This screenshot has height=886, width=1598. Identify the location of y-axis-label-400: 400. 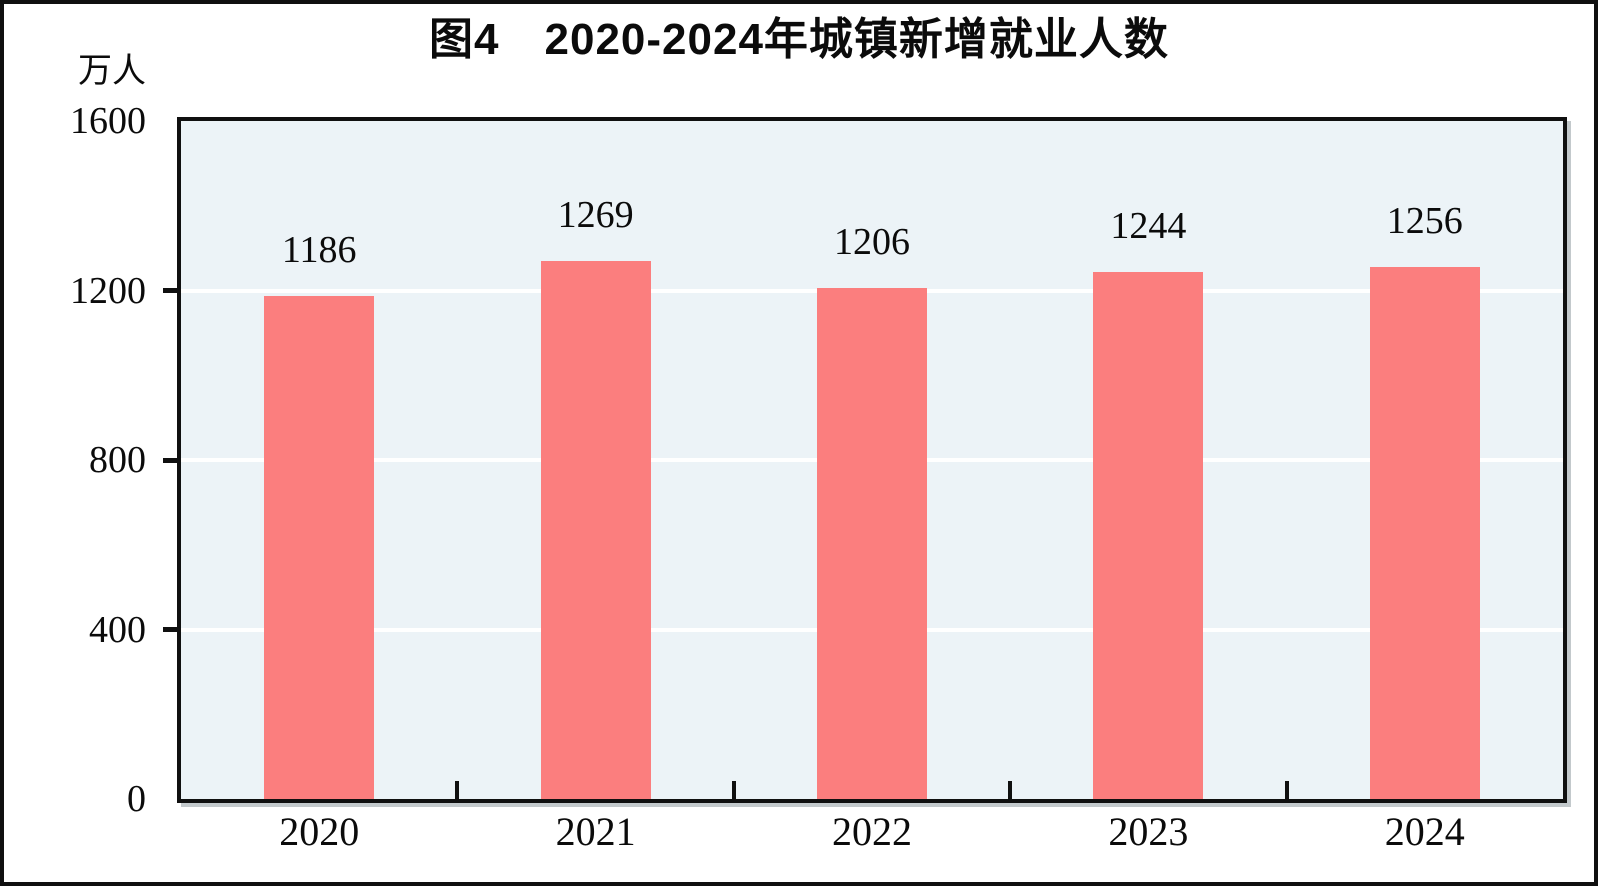
(117, 629).